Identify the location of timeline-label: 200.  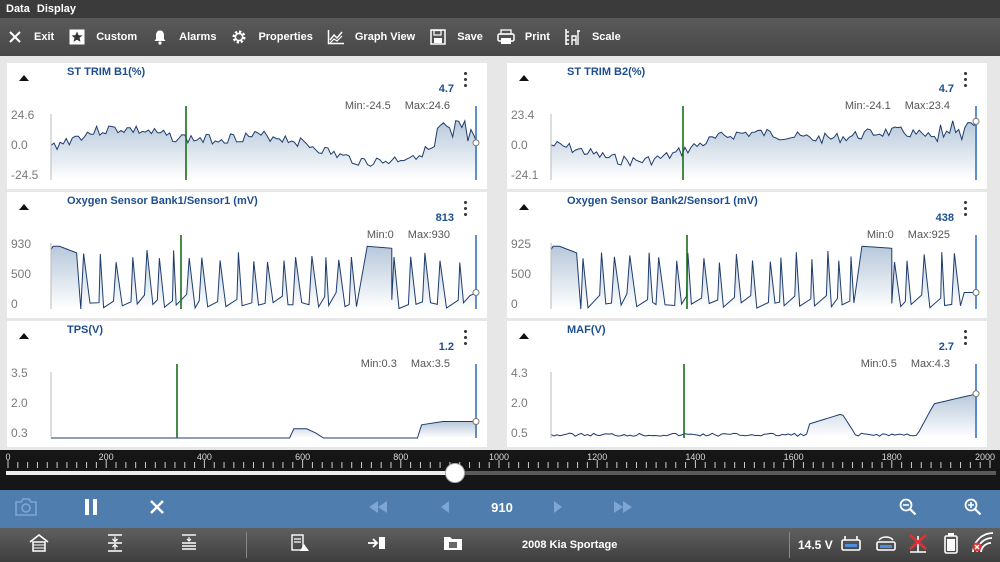
(106, 457).